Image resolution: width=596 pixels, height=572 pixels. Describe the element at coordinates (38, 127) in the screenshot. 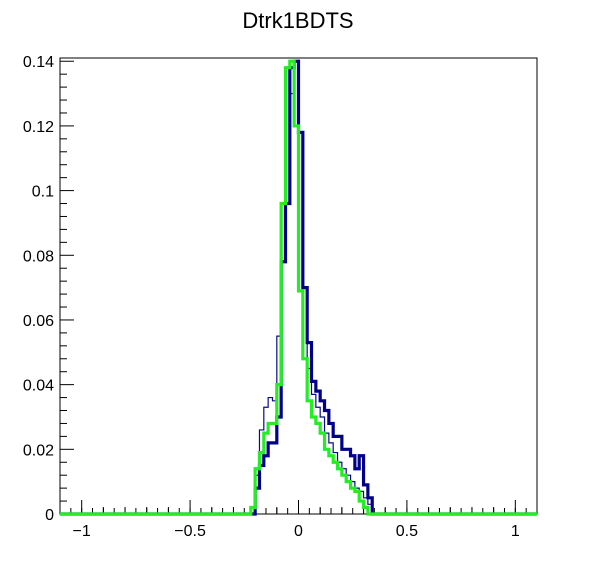

I see `y-tick-label: 0.12` at that location.